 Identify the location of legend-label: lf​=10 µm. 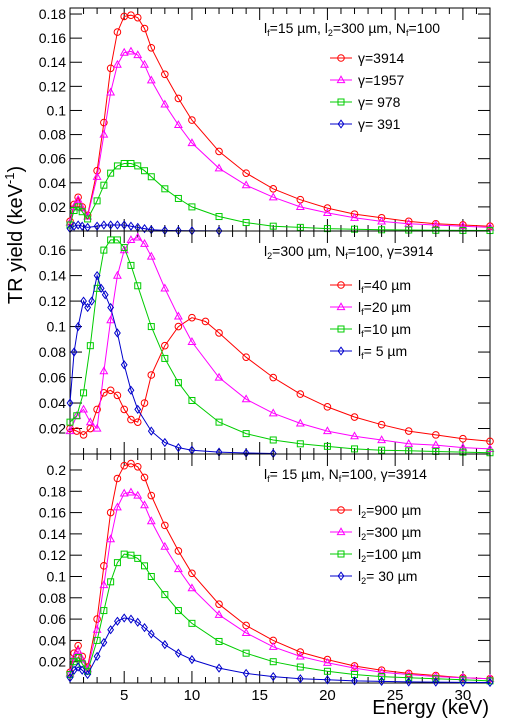
(384, 330).